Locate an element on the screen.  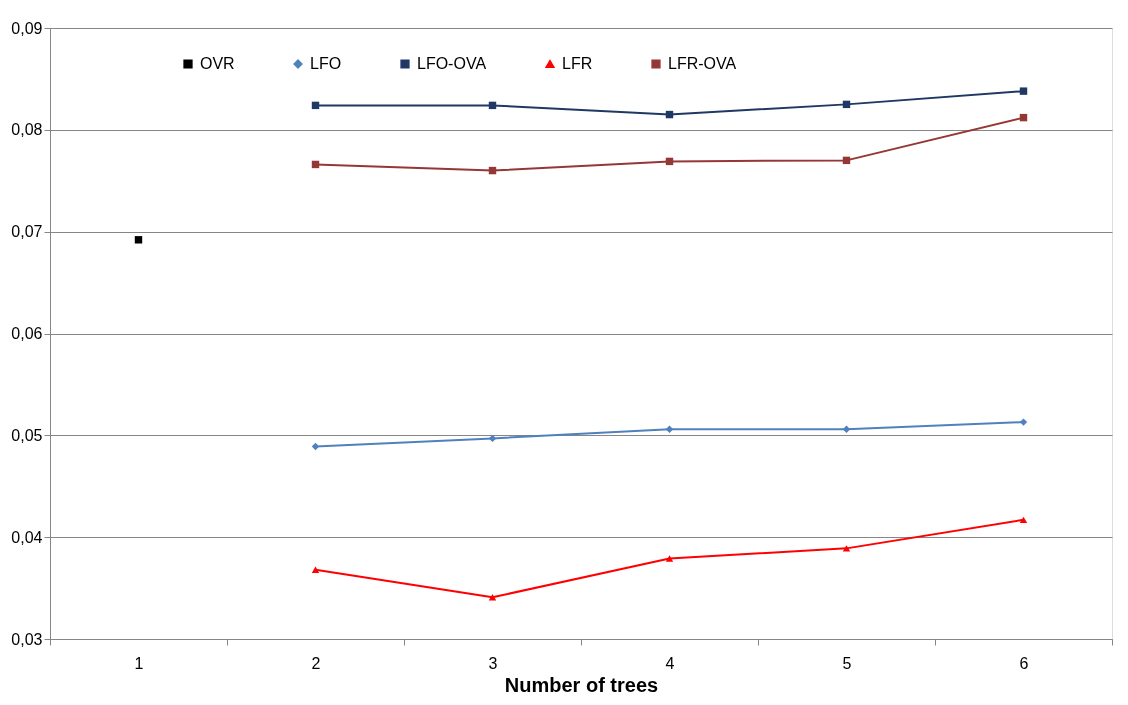
y-tick-label: 0,05 is located at coordinates (27, 435).